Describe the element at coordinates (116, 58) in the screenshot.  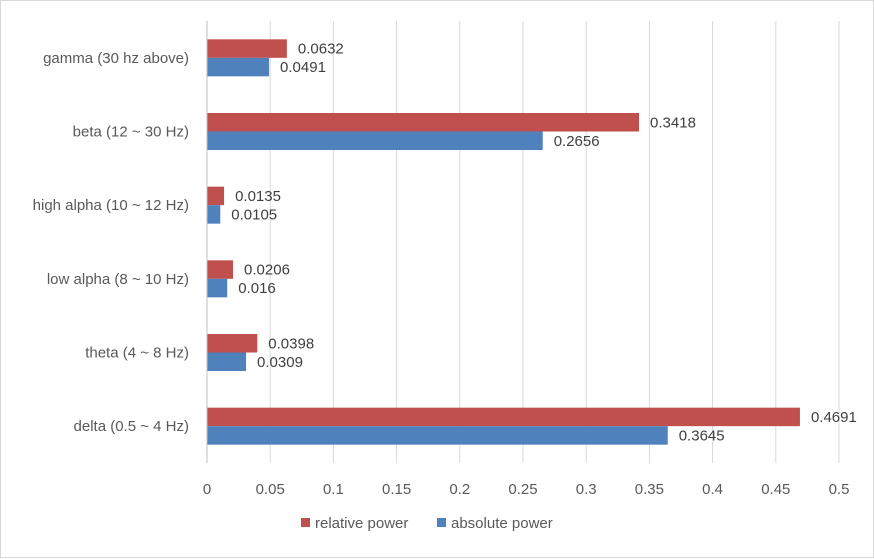
I see `category-label: gamma (30 hz above)` at that location.